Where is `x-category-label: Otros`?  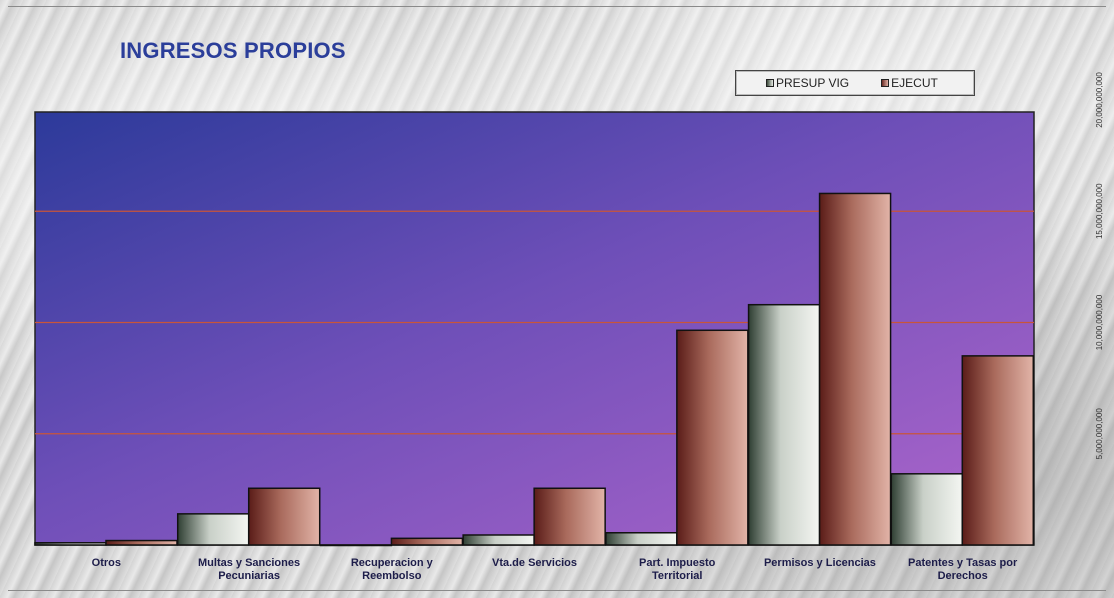
x-category-label: Otros is located at coordinates (106, 563).